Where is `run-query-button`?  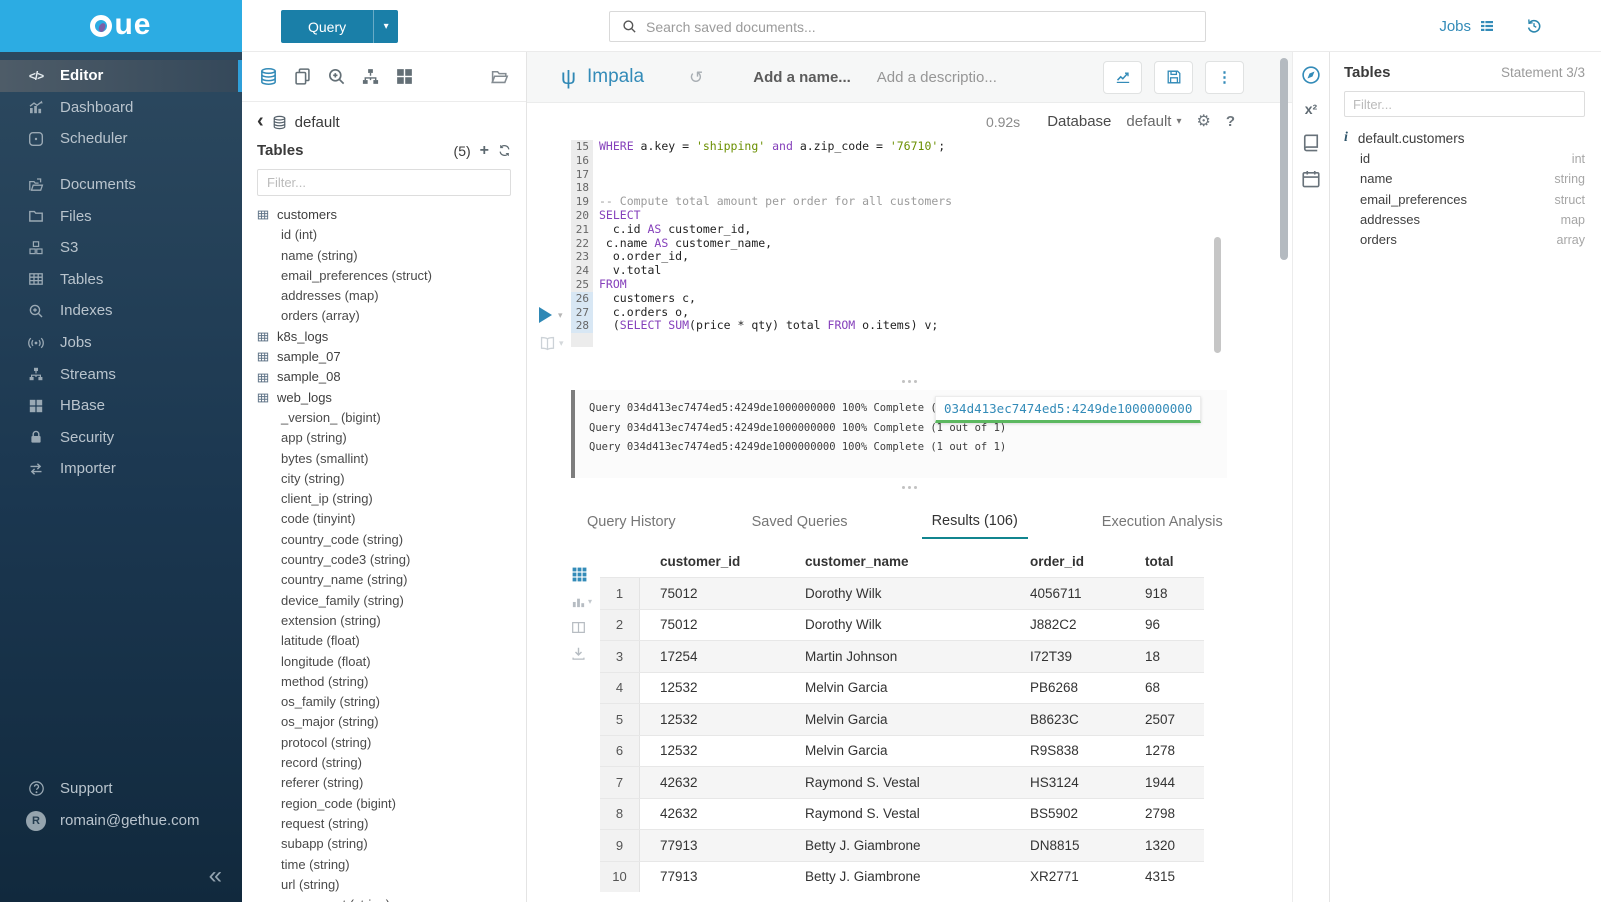
run-query-button is located at coordinates (545, 315).